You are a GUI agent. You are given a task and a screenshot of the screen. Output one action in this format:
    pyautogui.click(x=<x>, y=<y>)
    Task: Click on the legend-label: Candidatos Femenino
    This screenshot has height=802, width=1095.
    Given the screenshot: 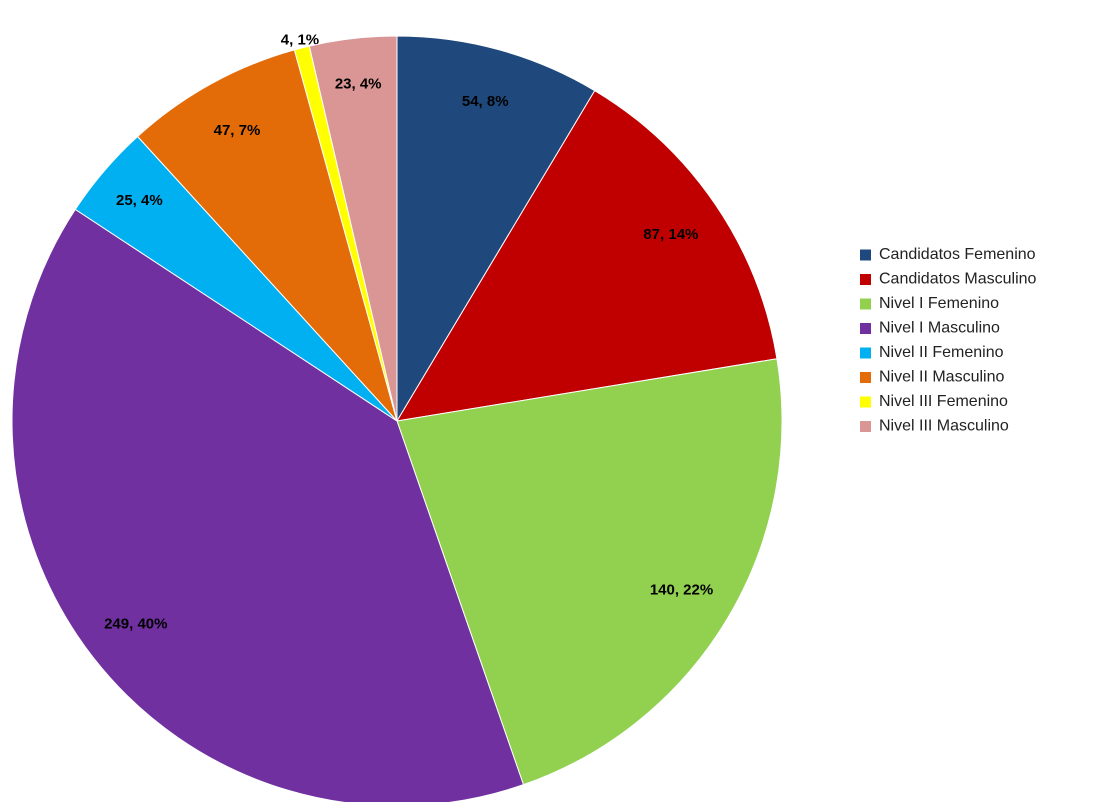 What is the action you would take?
    pyautogui.click(x=957, y=254)
    